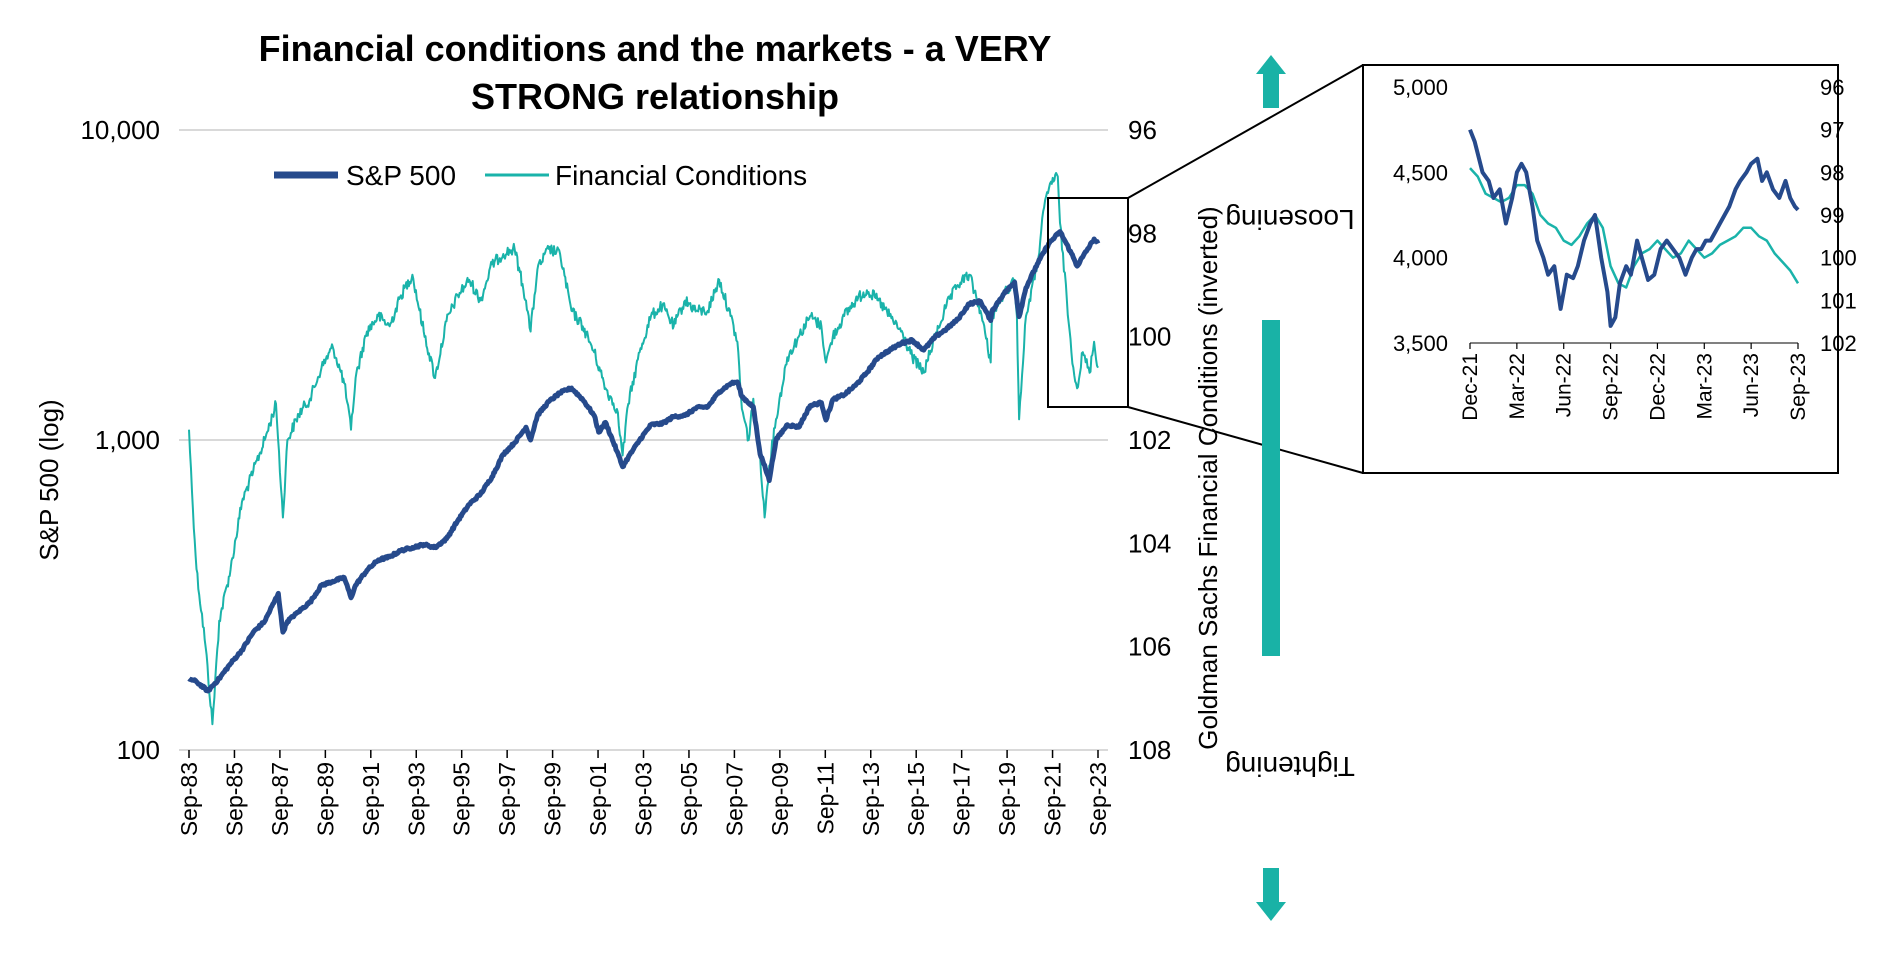 The width and height of the screenshot is (1894, 962). I want to click on main-x-tick-label: Sep-91, so click(371, 799).